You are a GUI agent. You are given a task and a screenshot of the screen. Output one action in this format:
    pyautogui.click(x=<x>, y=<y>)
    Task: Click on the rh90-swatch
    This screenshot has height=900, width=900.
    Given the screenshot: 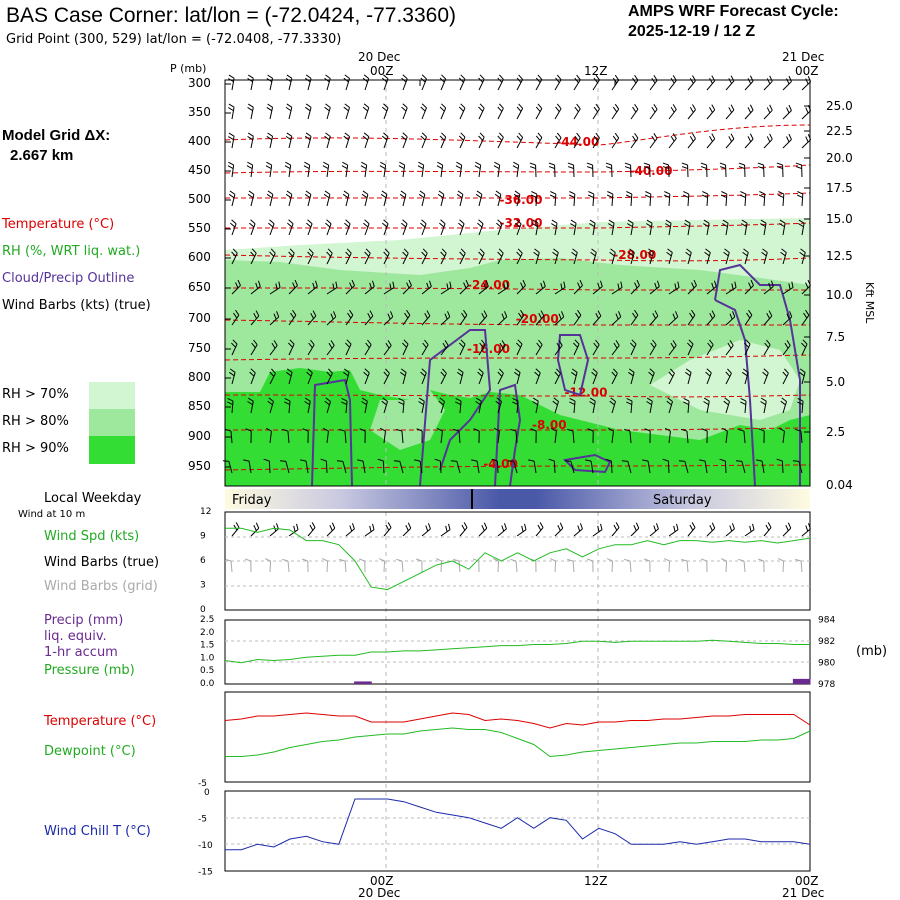 What is the action you would take?
    pyautogui.click(x=112, y=450)
    